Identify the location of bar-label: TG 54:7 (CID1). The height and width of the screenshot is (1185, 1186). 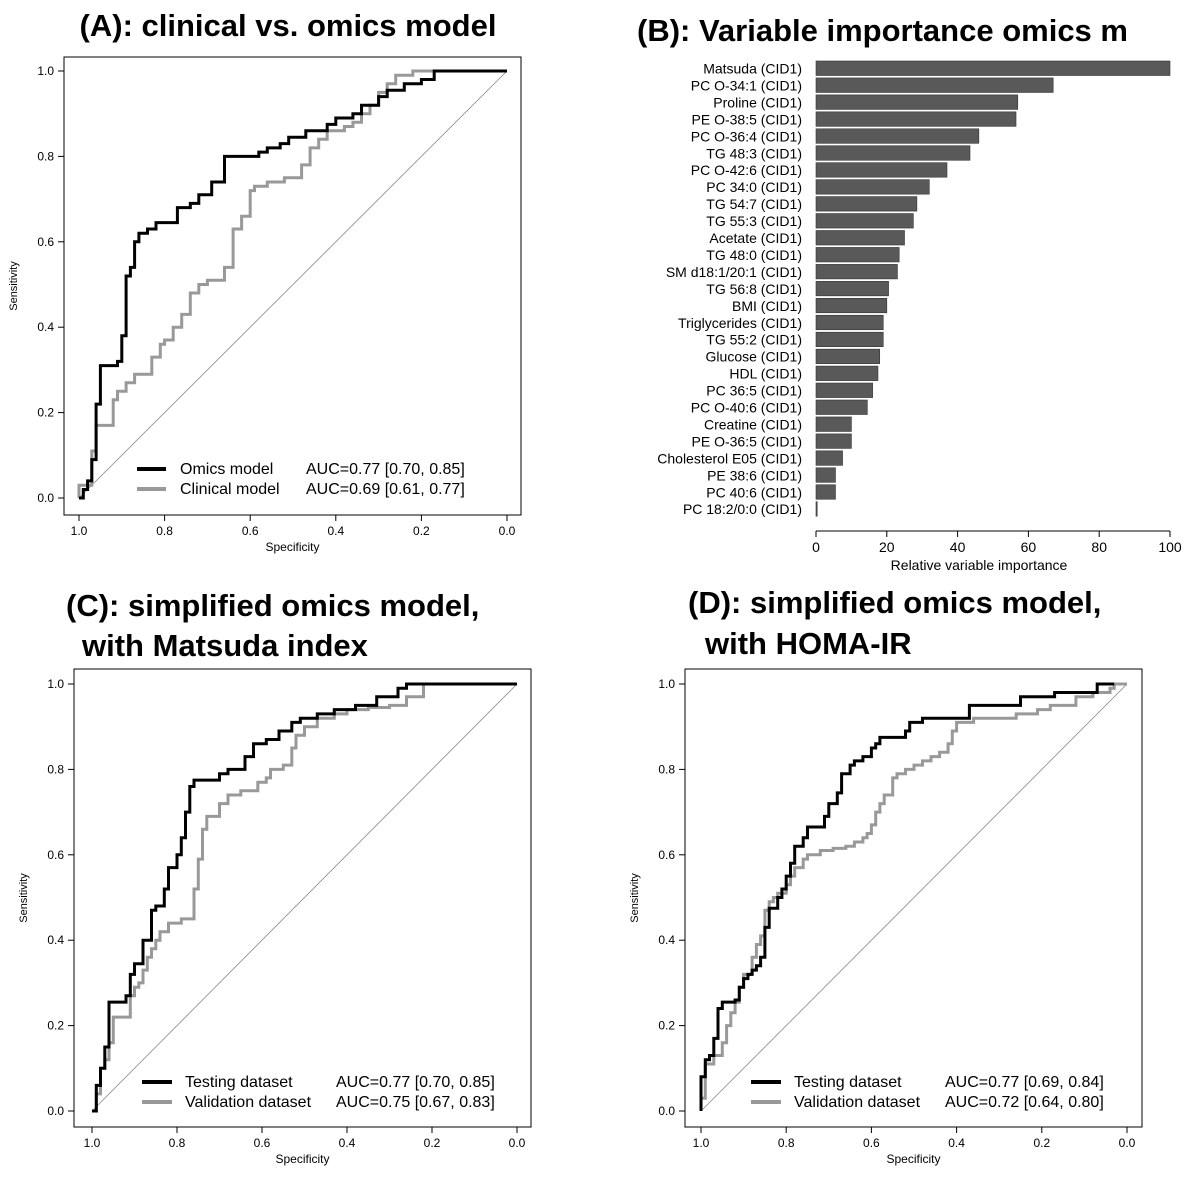
(754, 204).